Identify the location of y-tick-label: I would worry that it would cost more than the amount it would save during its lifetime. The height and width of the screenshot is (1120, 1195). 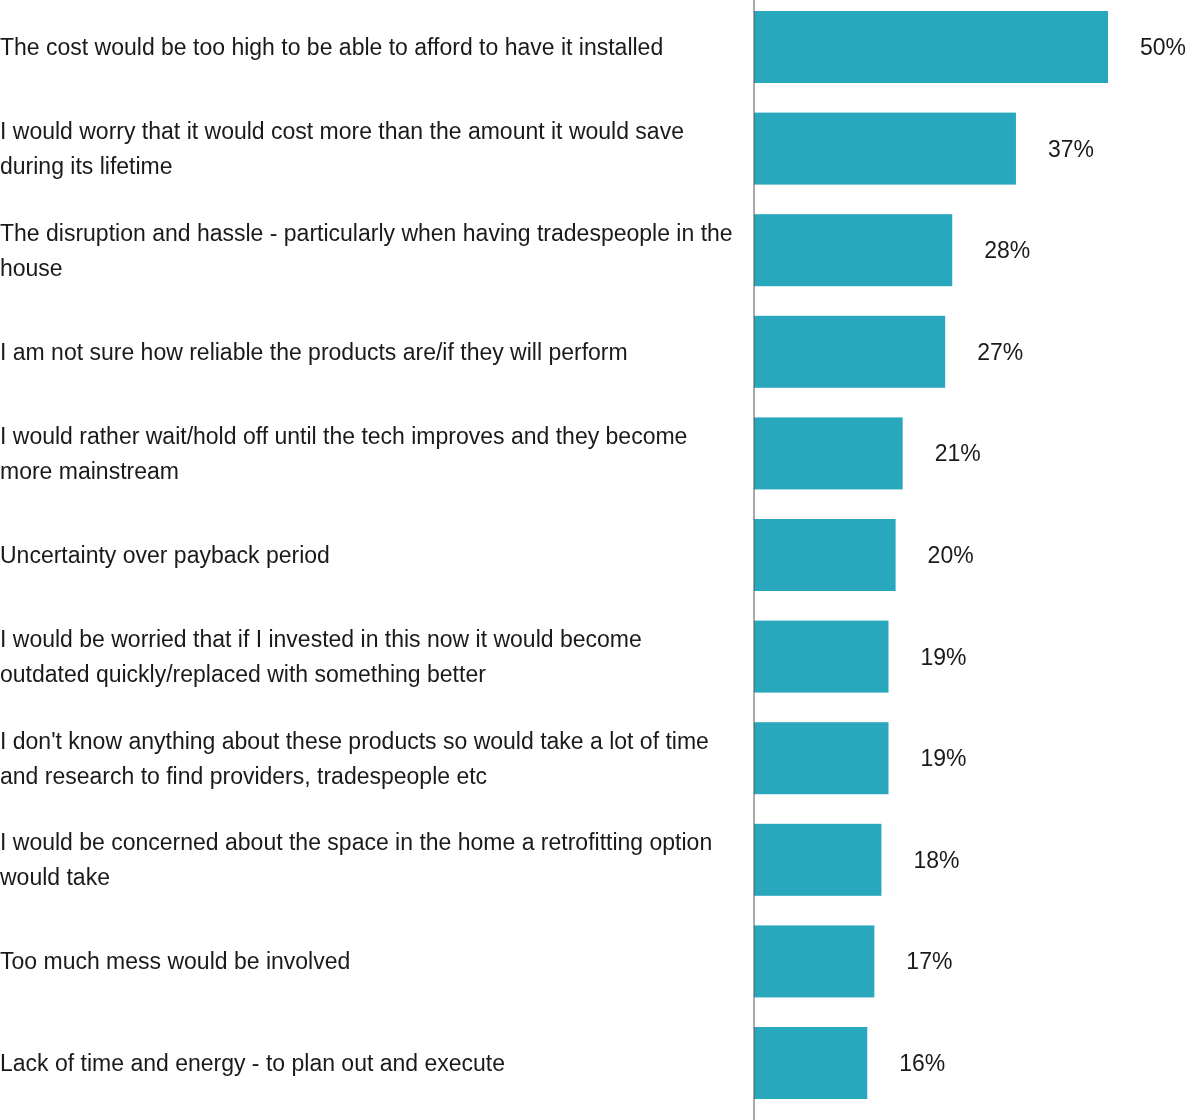
(342, 149).